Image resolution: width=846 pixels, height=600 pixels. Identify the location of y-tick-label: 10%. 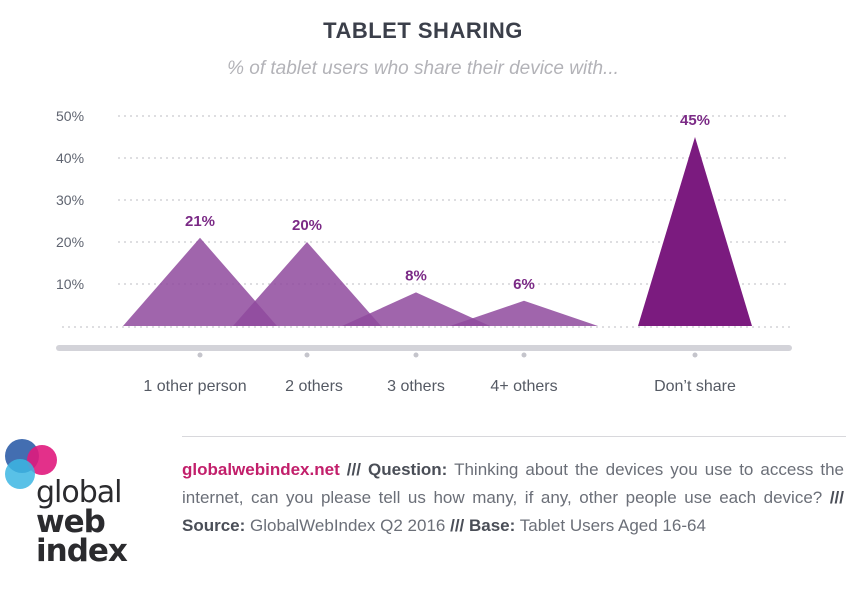
(70, 284).